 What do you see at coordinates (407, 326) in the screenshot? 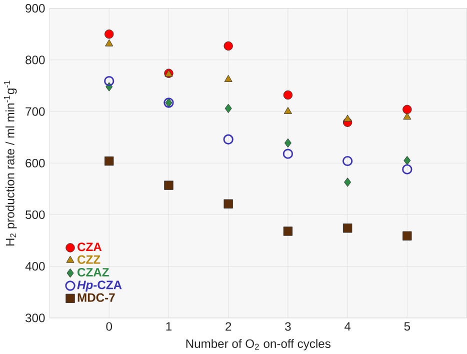
I see `x-tick-label: 5` at bounding box center [407, 326].